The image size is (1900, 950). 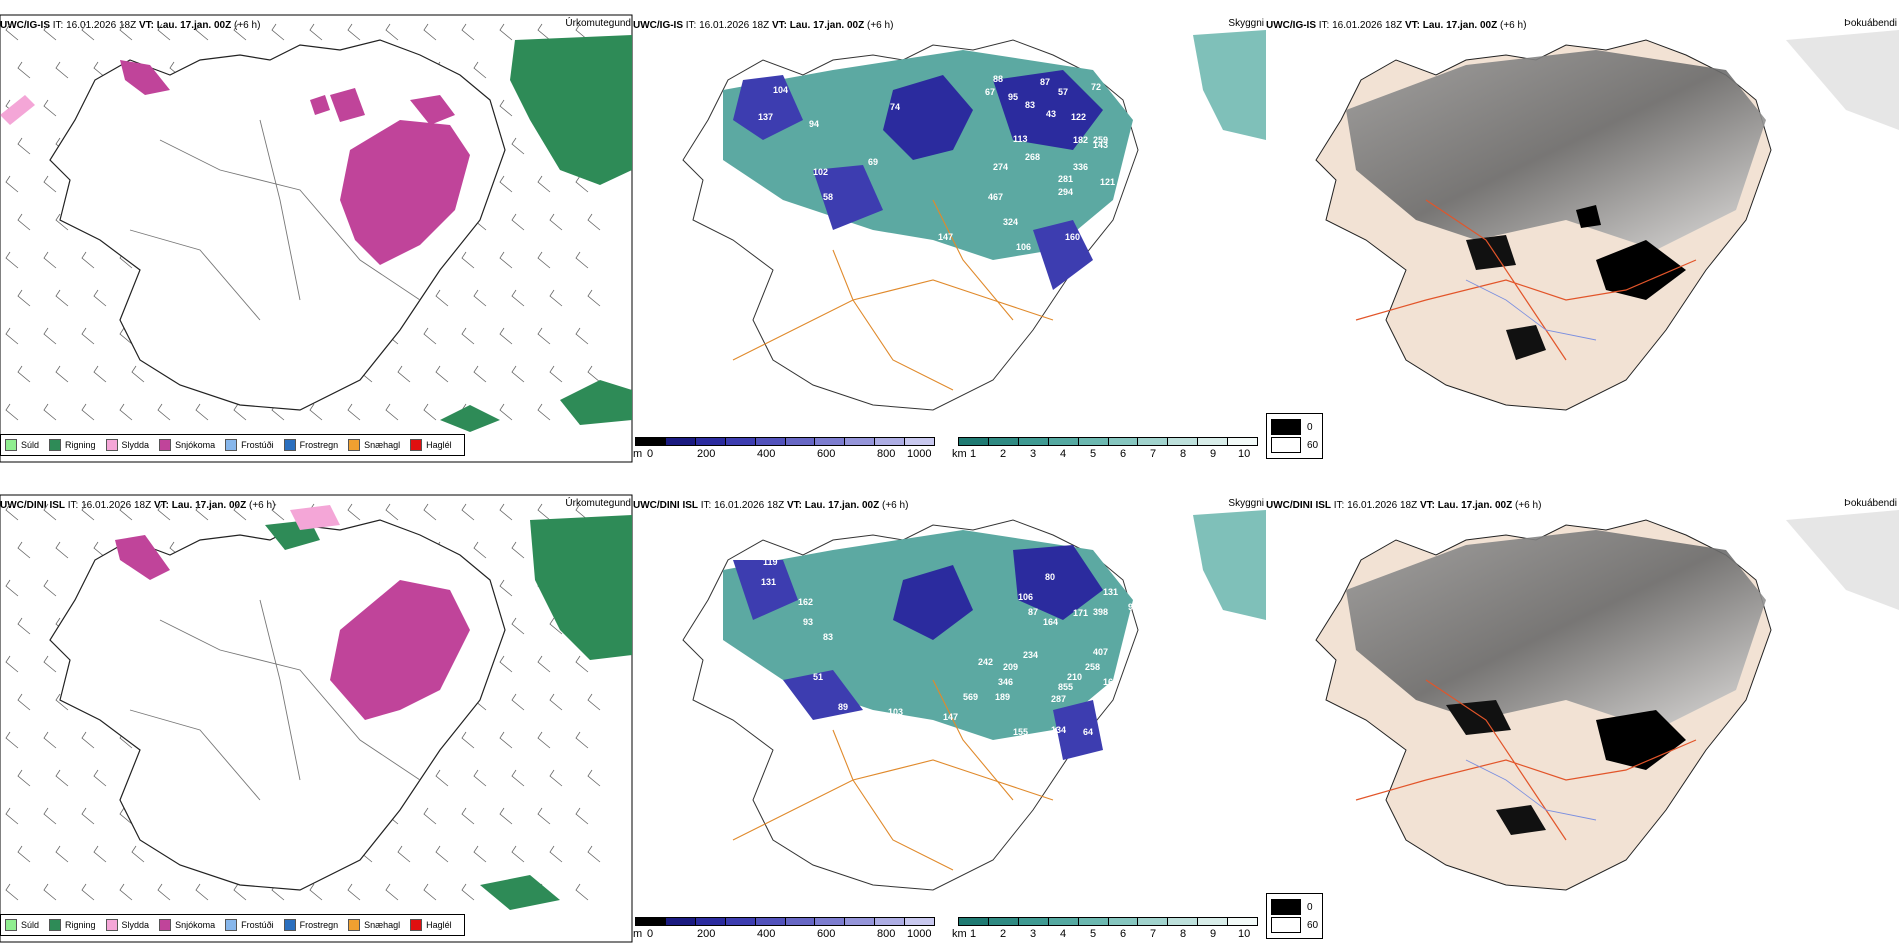 What do you see at coordinates (805, 602) in the screenshot?
I see `ceiling-value-label: 162` at bounding box center [805, 602].